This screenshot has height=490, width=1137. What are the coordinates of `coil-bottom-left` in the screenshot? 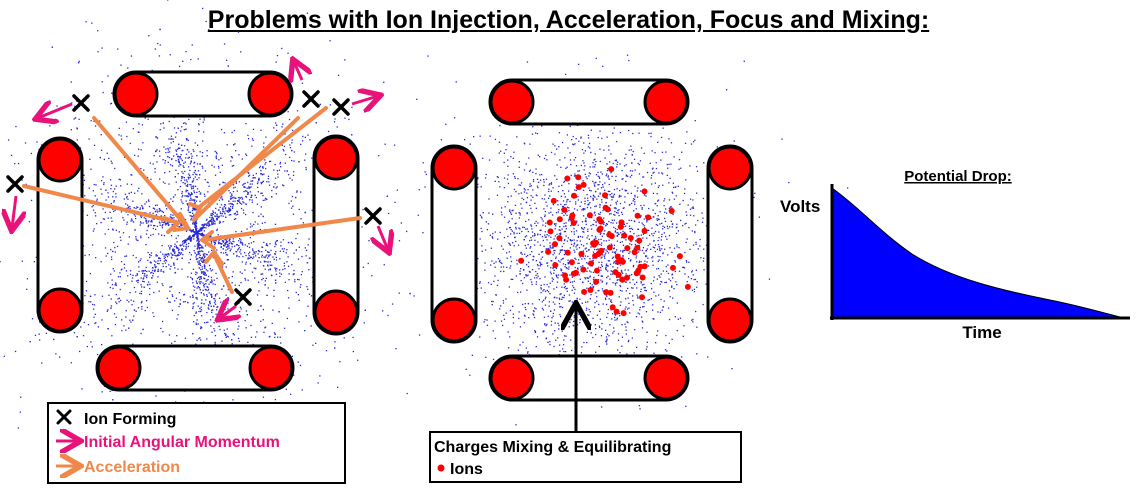 It's located at (195, 368).